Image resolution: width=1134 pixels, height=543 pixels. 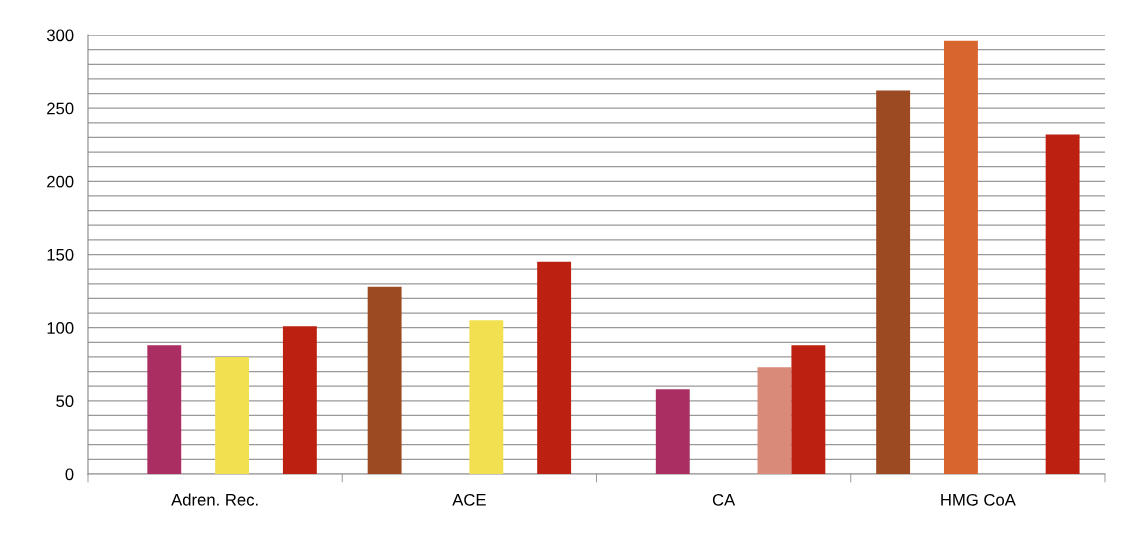 I want to click on x-tick-label: Adren. Rec., so click(x=214, y=499).